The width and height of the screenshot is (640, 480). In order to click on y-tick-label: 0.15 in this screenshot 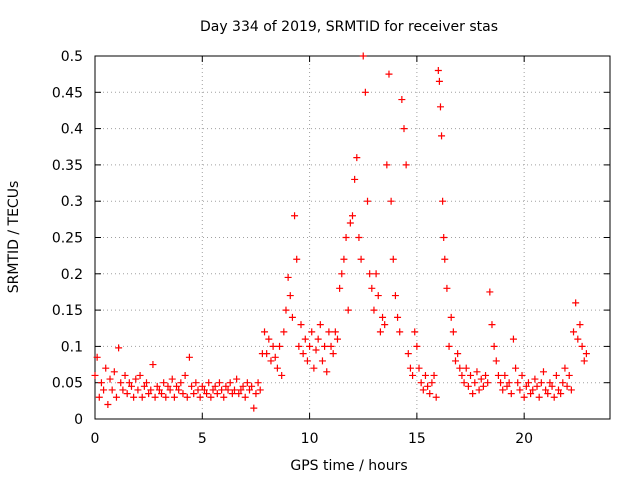, I will do `click(67, 311)`.